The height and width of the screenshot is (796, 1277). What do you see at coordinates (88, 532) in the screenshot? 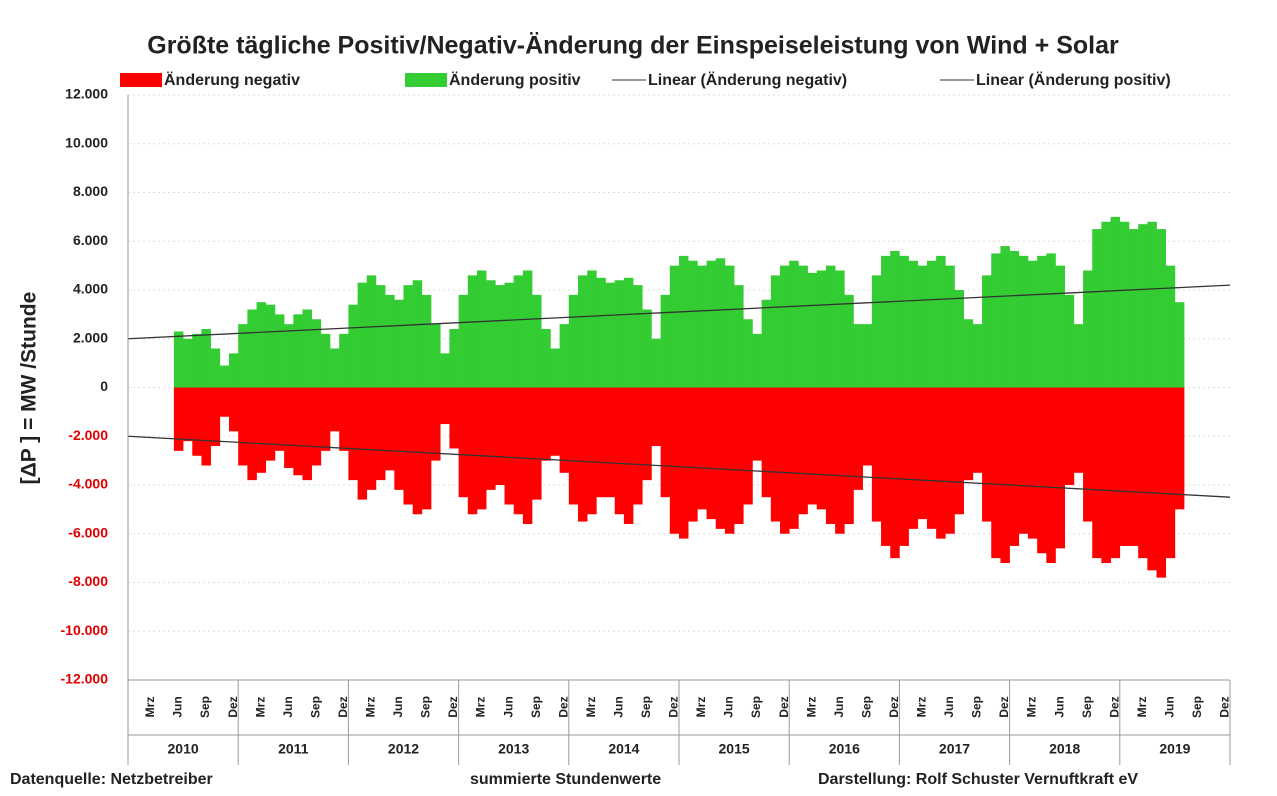
I see `y-tick-label: -6.000` at bounding box center [88, 532].